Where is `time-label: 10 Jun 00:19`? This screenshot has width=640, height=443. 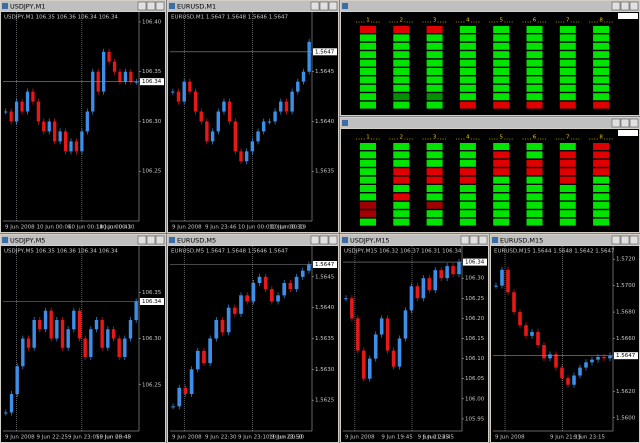
time-label: 10 Jun 00:19 is located at coordinates (288, 228).